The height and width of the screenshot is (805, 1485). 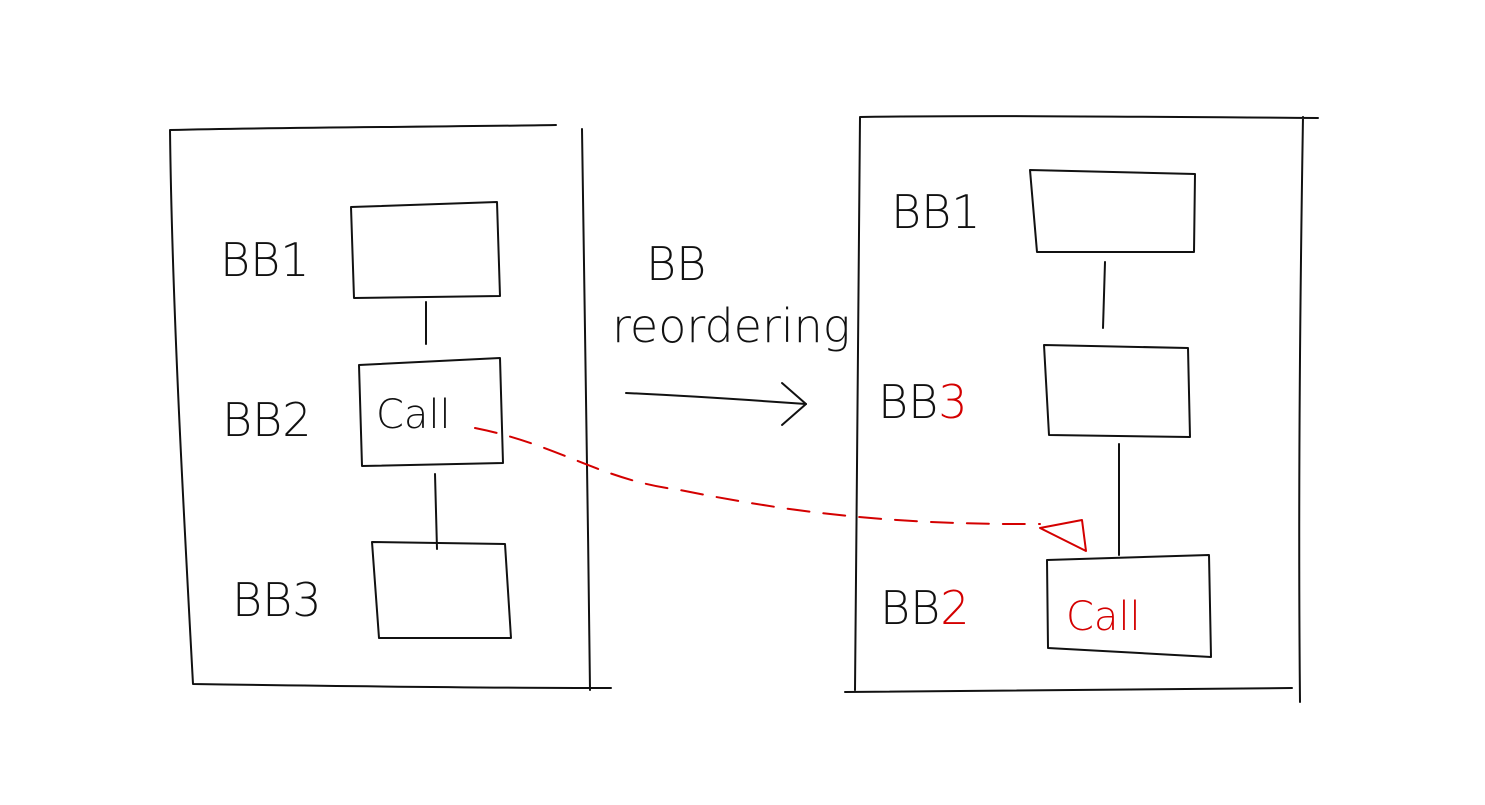 What do you see at coordinates (731, 326) in the screenshot?
I see `transform-line2: reordering` at bounding box center [731, 326].